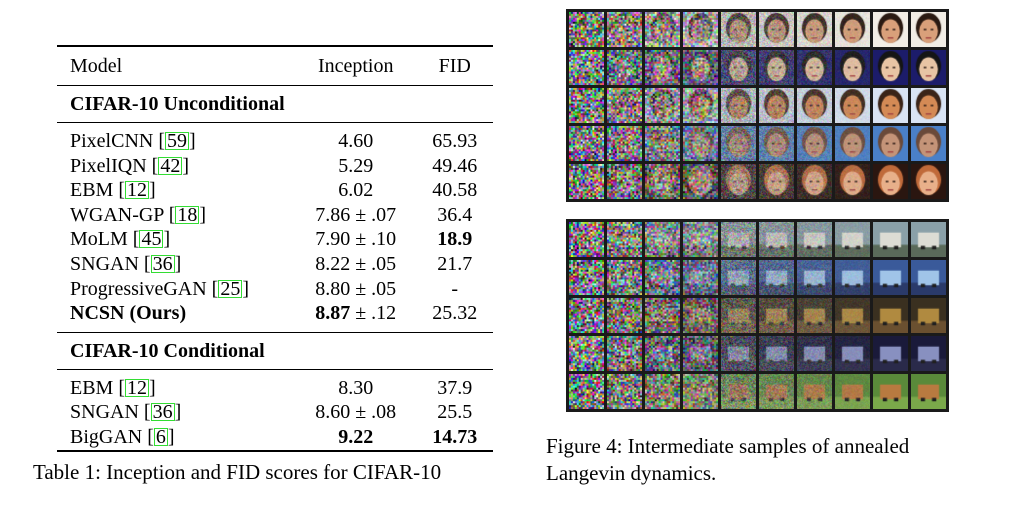 The width and height of the screenshot is (1018, 520). Describe the element at coordinates (631, 473) in the screenshot. I see `figure-caption-line-2: Langevin dynamics.` at that location.